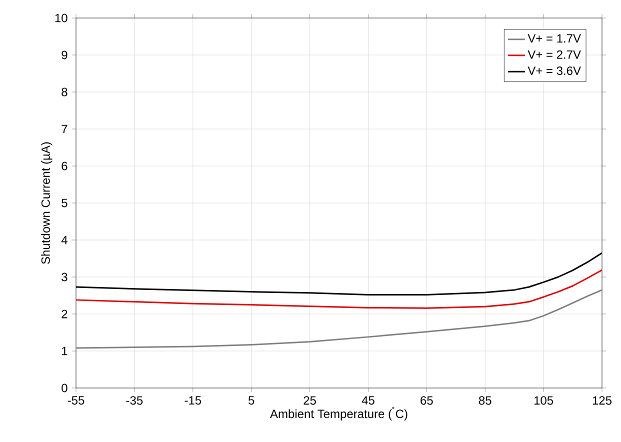 This screenshot has width=621, height=442. What do you see at coordinates (61, 18) in the screenshot?
I see `y-tick-label: 10` at bounding box center [61, 18].